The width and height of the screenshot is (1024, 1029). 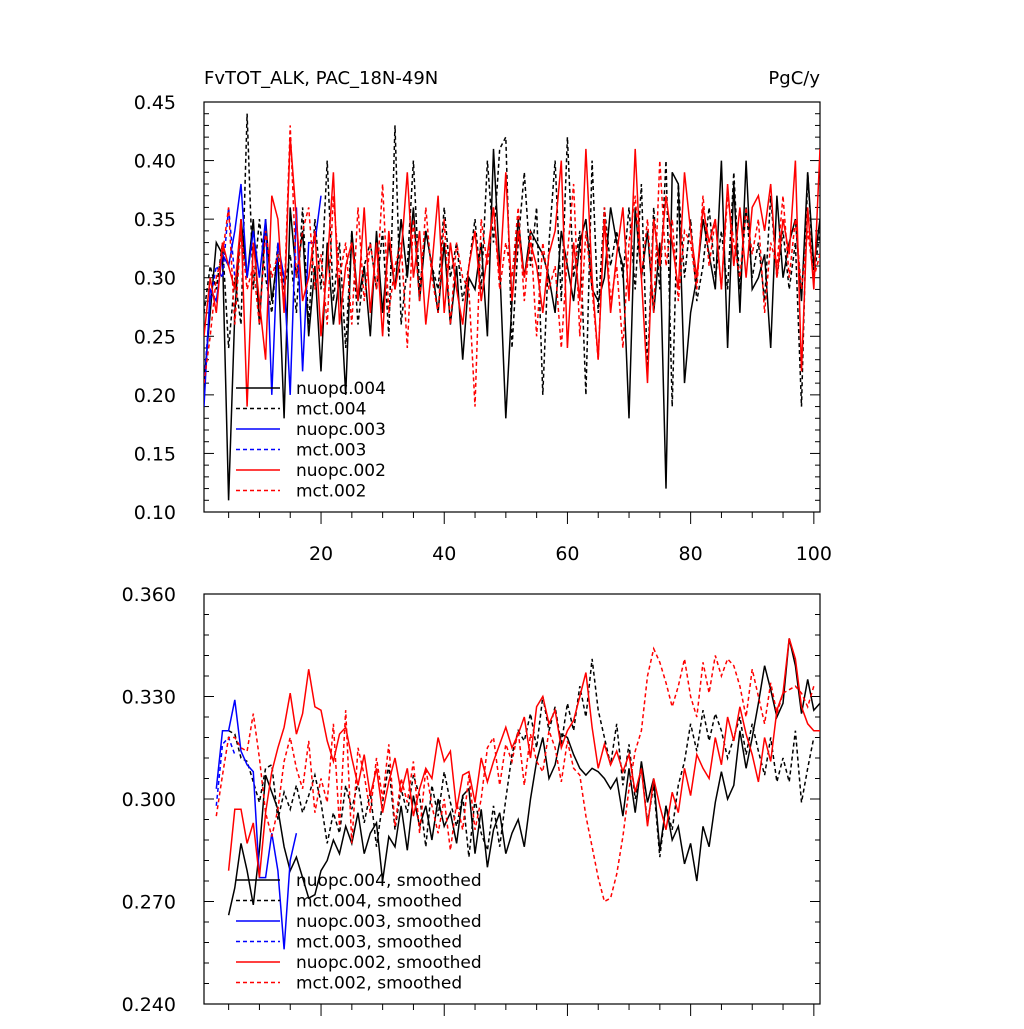 I want to click on series-line-nuopc-002-smoothed, so click(x=523, y=758).